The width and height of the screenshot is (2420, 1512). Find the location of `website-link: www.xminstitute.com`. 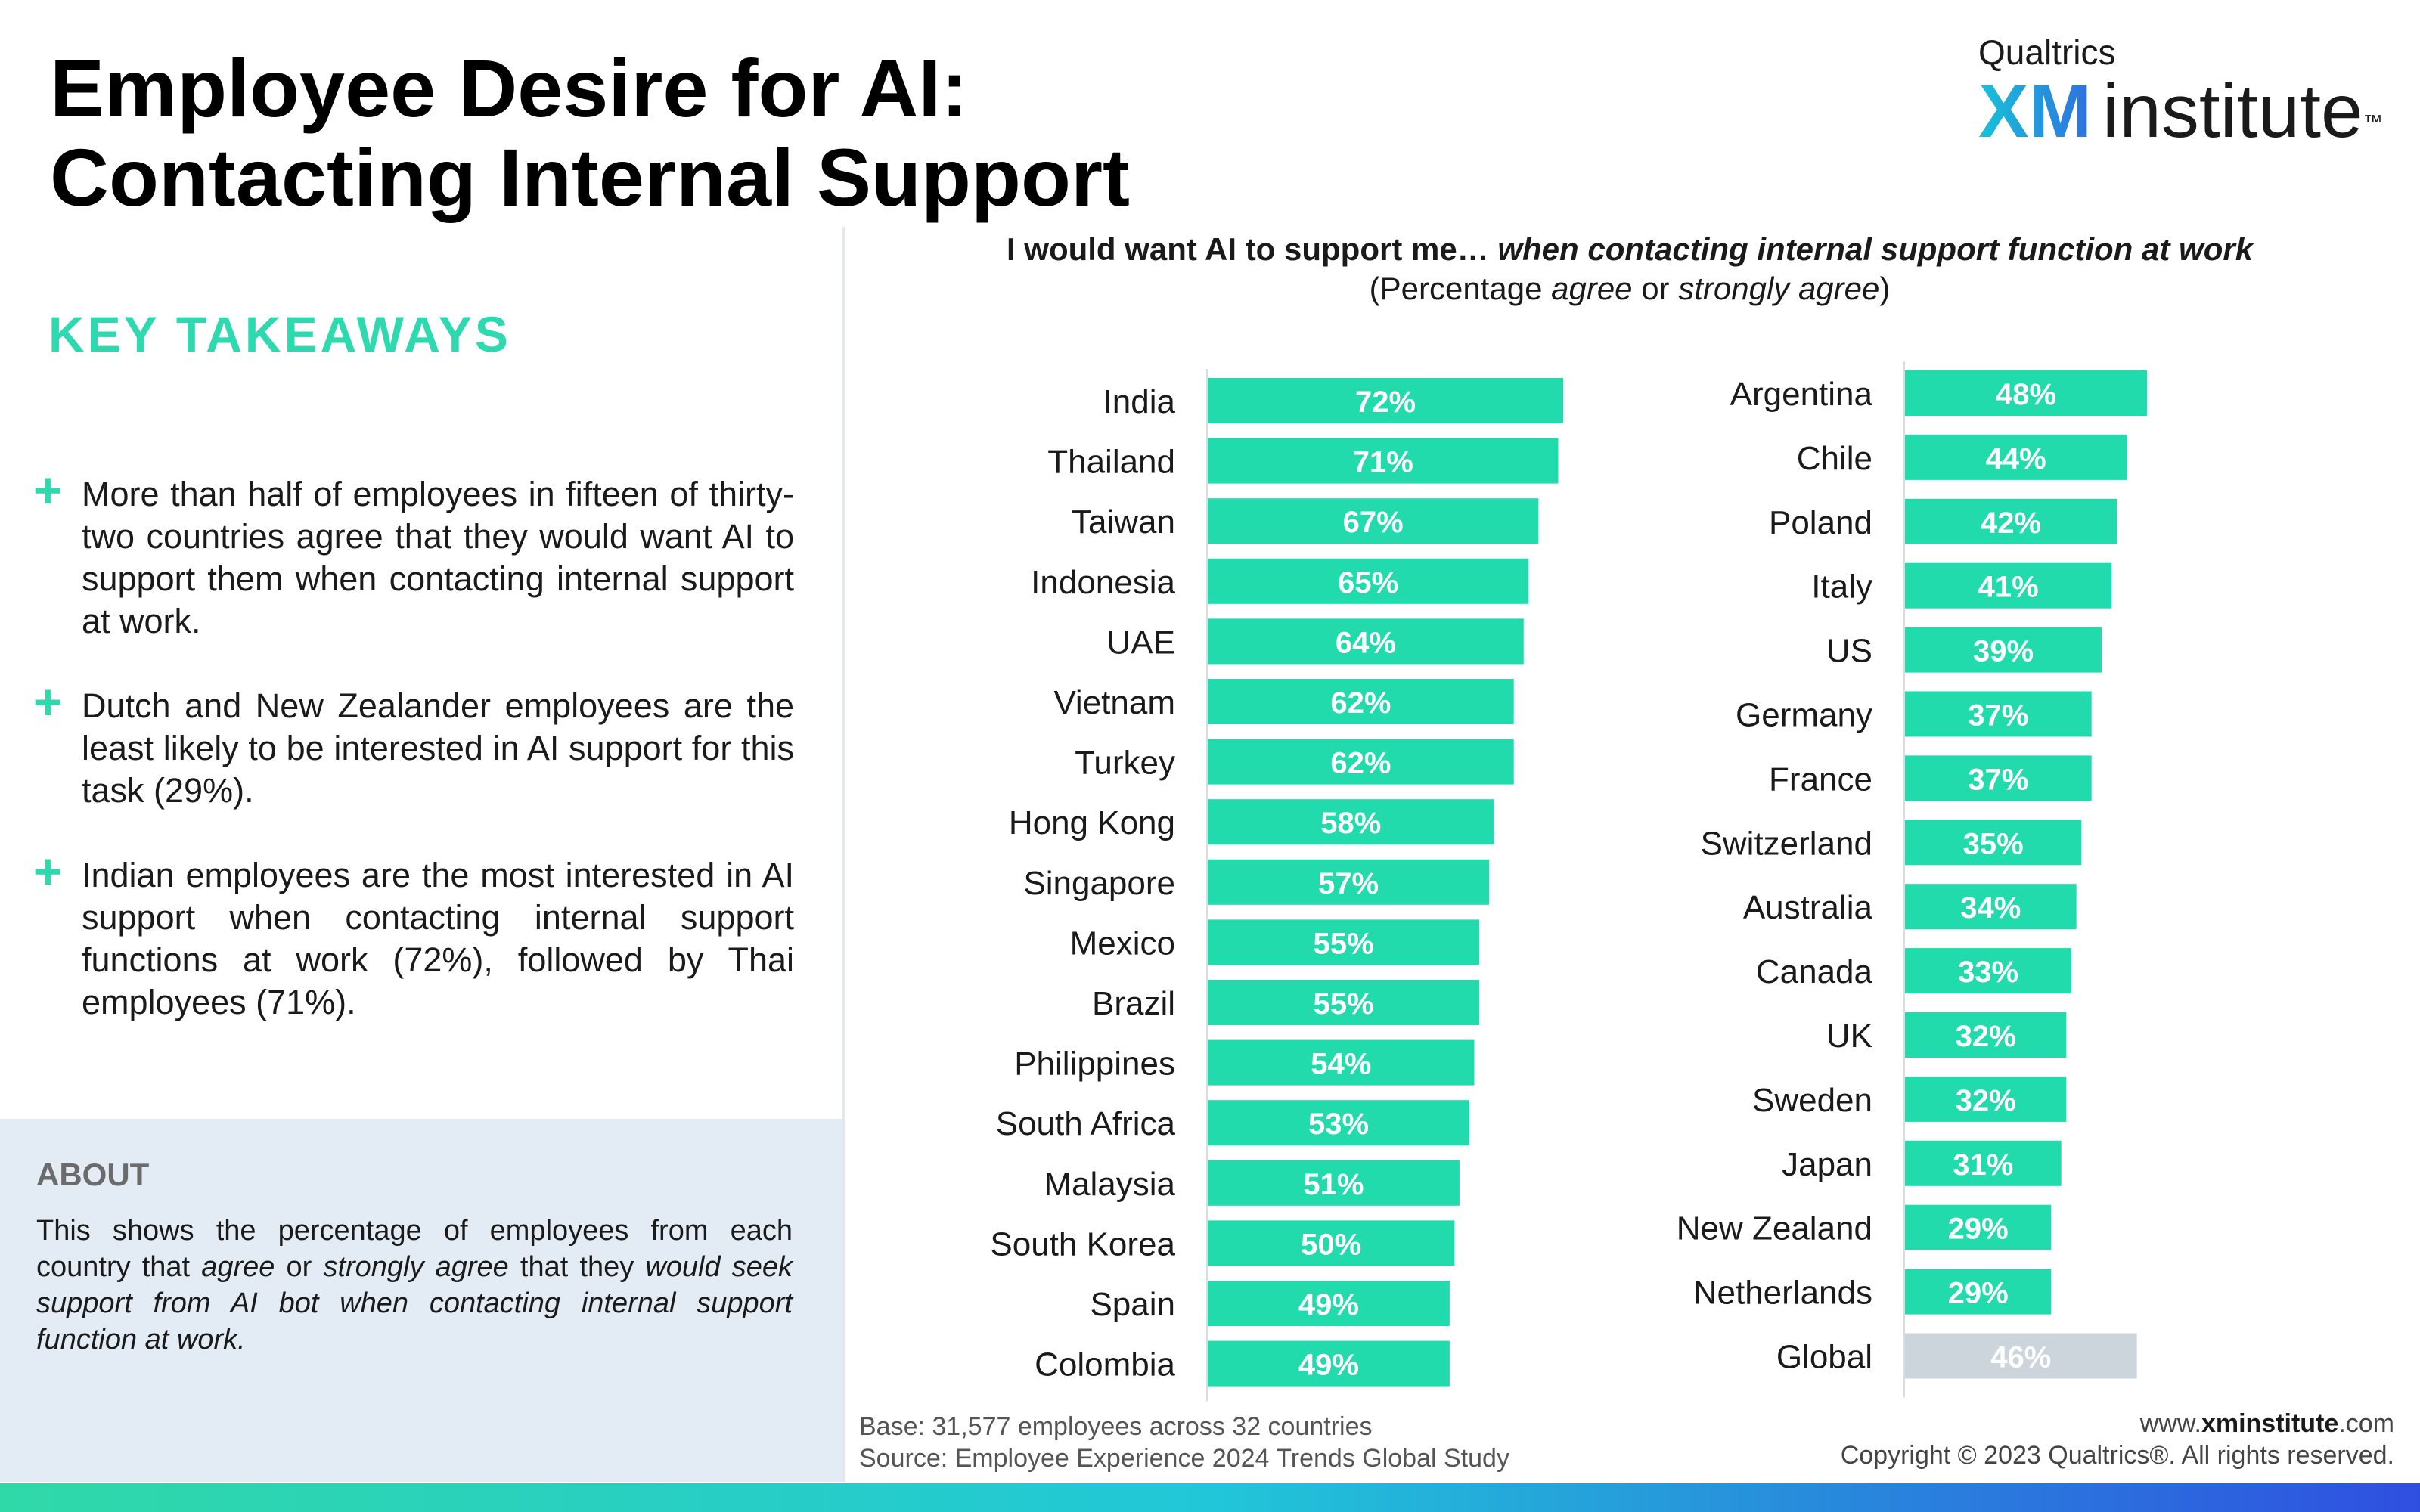

website-link: www.xminstitute.com is located at coordinates (2117, 1423).